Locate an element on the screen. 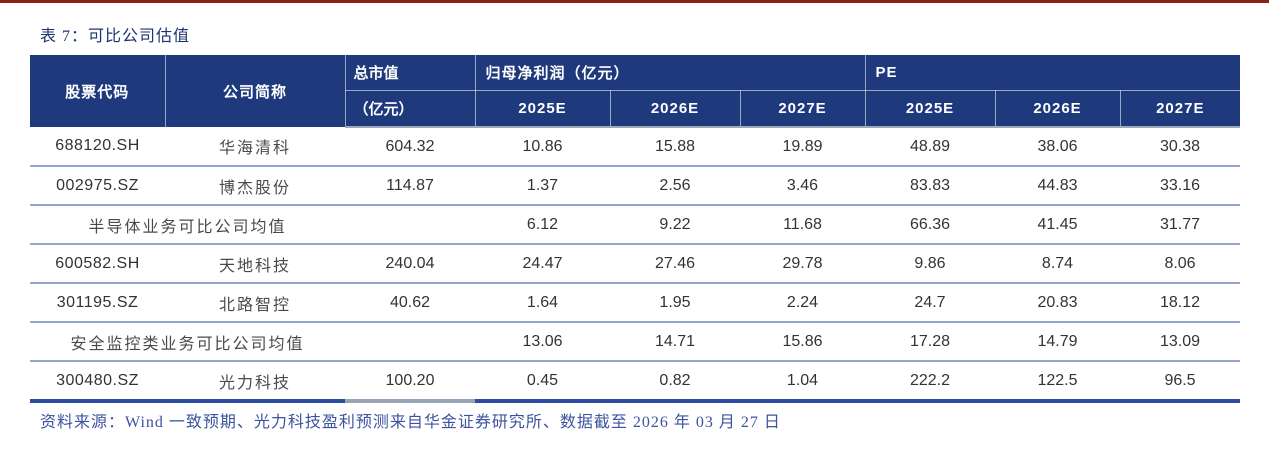 Image resolution: width=1269 pixels, height=449 pixels. net-profit-2025e-cell: 13.06 is located at coordinates (542, 342).